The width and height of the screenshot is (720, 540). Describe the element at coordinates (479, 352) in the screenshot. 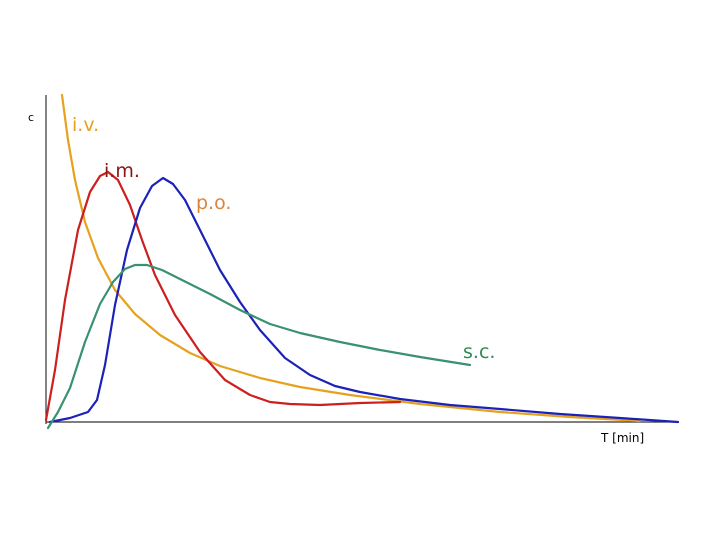

I see `label-sc: s.c.` at that location.